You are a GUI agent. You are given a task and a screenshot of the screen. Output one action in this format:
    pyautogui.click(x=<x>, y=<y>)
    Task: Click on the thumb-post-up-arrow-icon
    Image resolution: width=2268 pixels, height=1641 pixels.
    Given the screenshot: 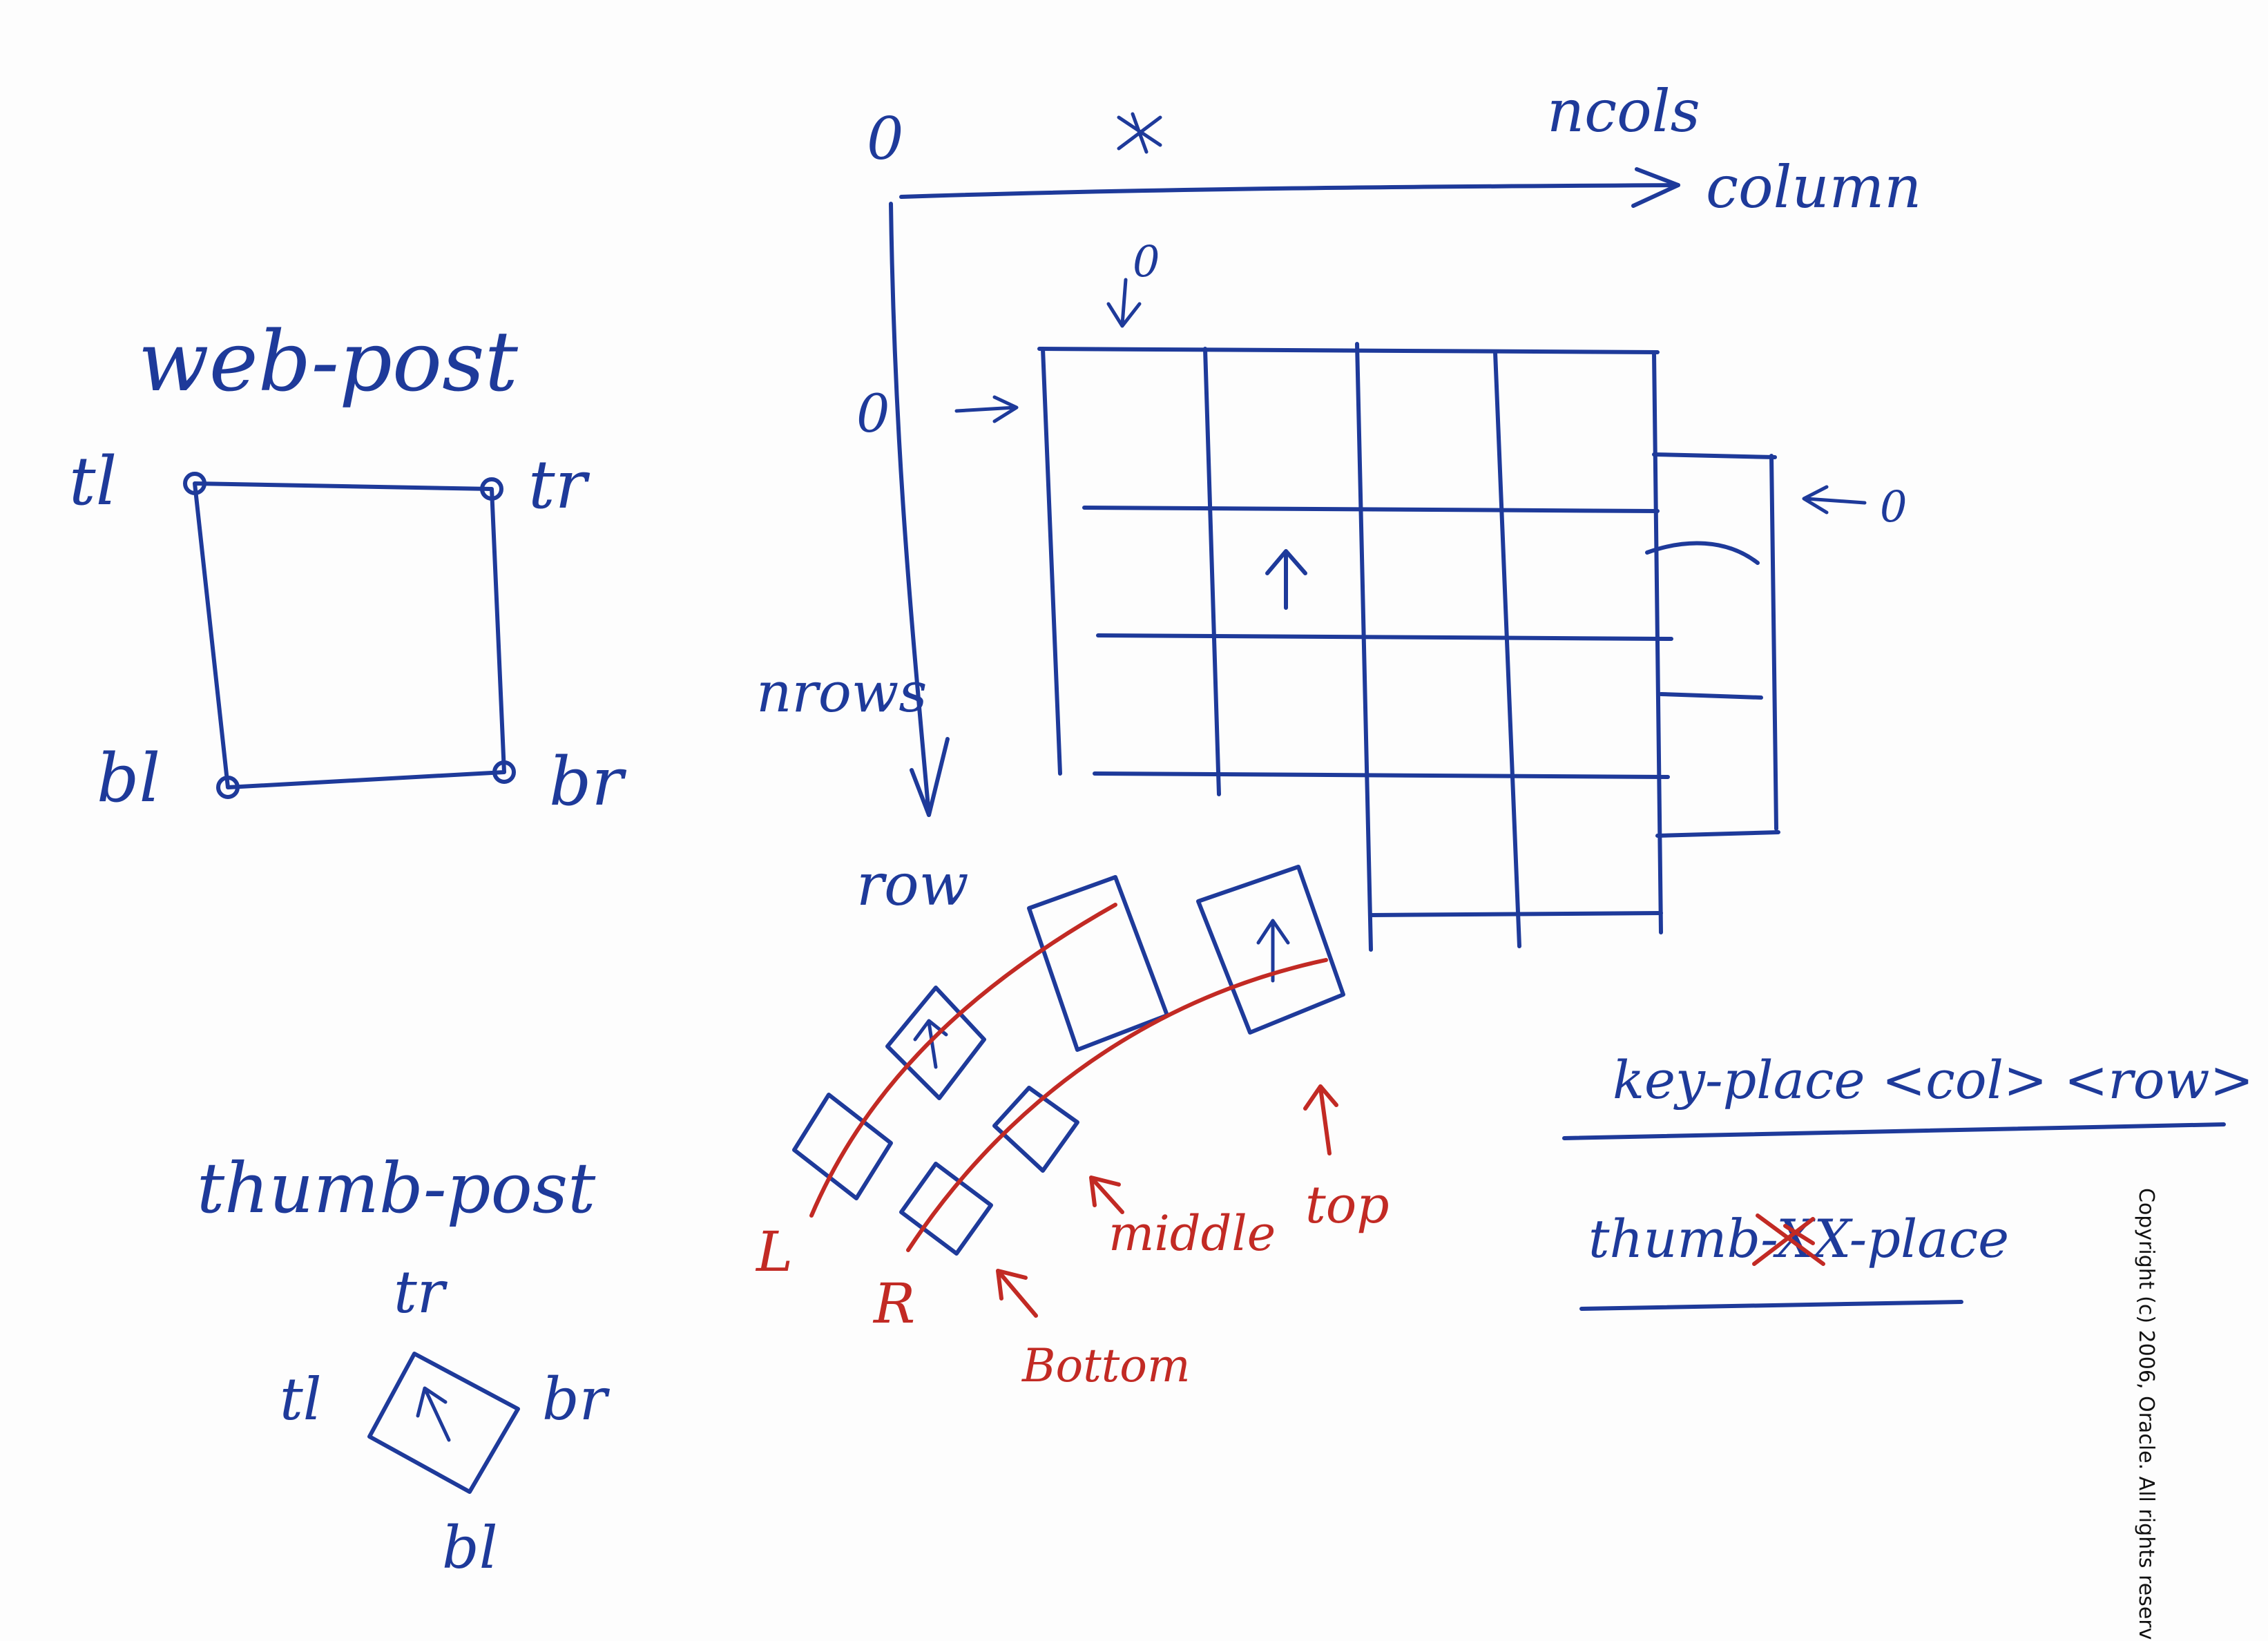 What is the action you would take?
    pyautogui.click(x=433, y=1414)
    